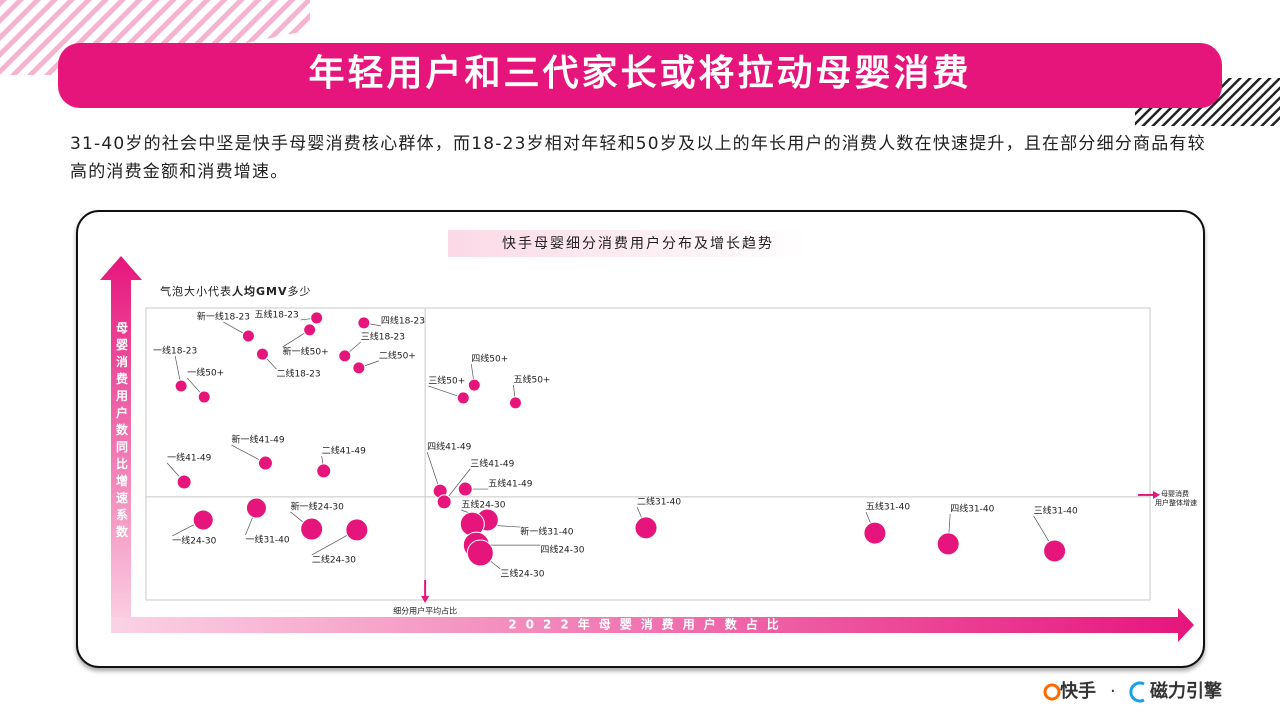 Image resolution: width=1280 pixels, height=720 pixels. I want to click on x-reference-arrow, so click(425, 599).